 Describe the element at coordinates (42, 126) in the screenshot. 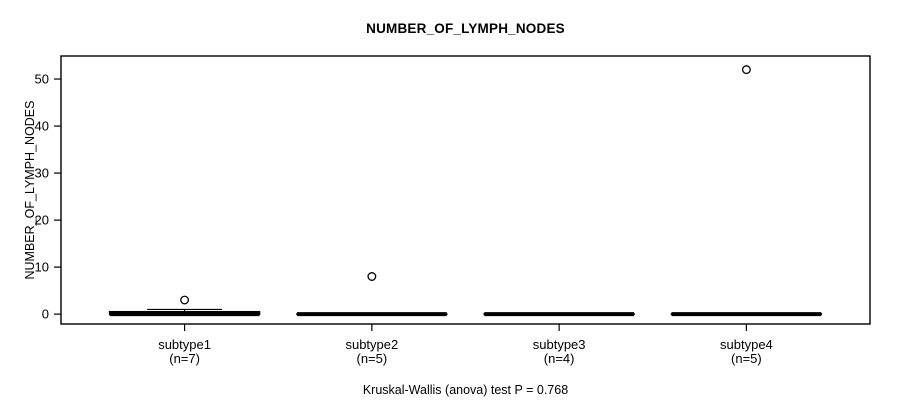

I see `y-axis-tick-label: 40` at that location.